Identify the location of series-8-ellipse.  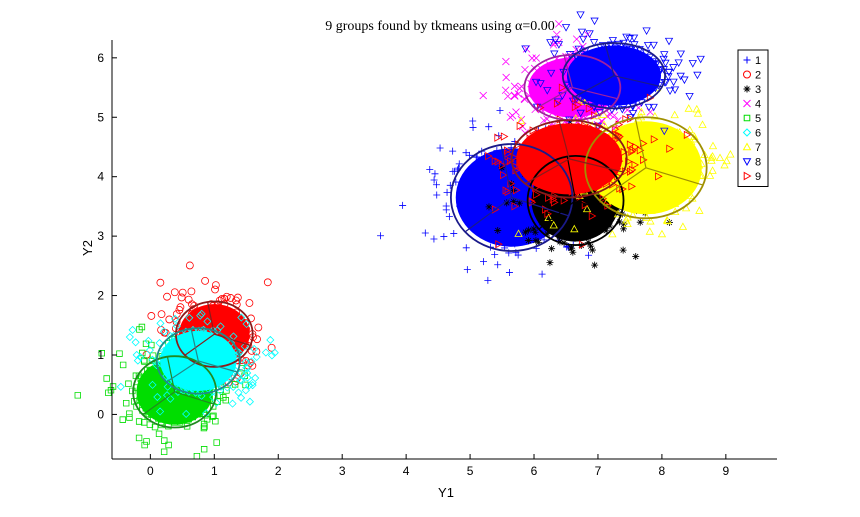
(614, 76).